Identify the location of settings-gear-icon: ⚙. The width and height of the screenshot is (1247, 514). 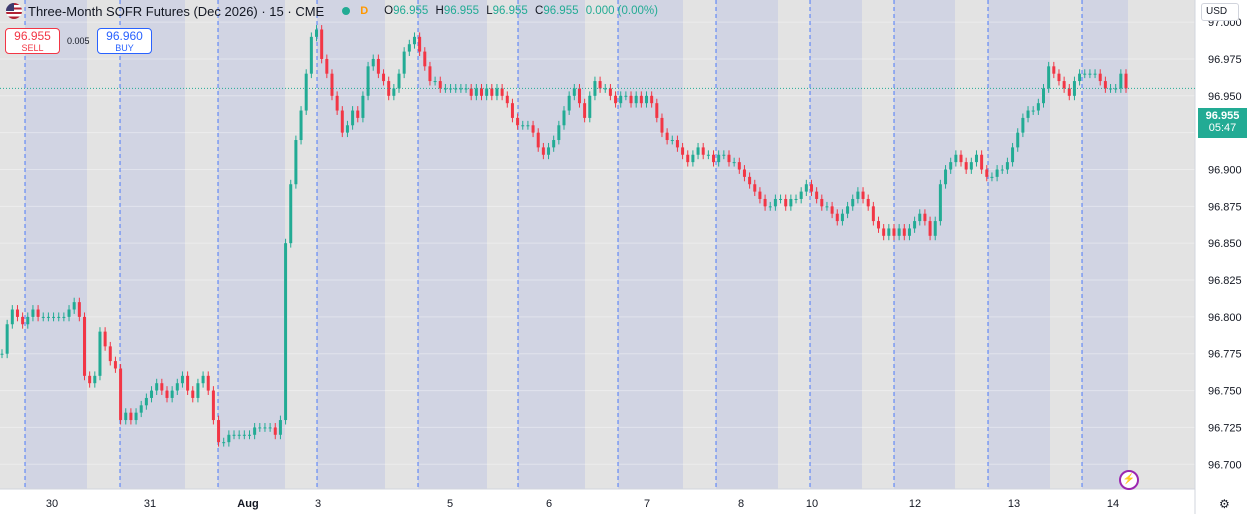
(1224, 504).